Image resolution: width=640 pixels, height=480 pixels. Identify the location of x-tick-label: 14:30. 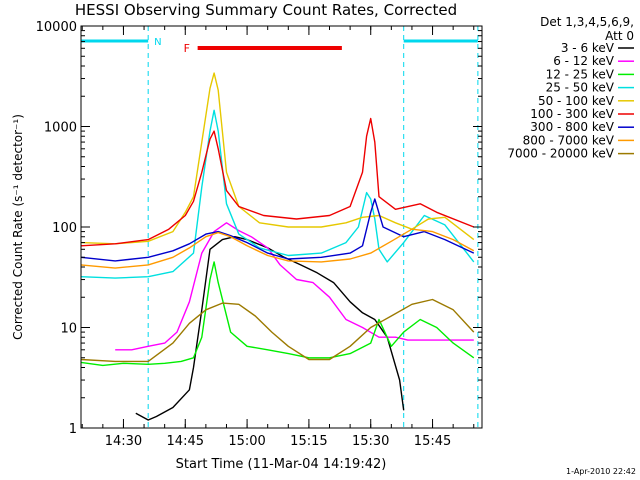
(123, 441).